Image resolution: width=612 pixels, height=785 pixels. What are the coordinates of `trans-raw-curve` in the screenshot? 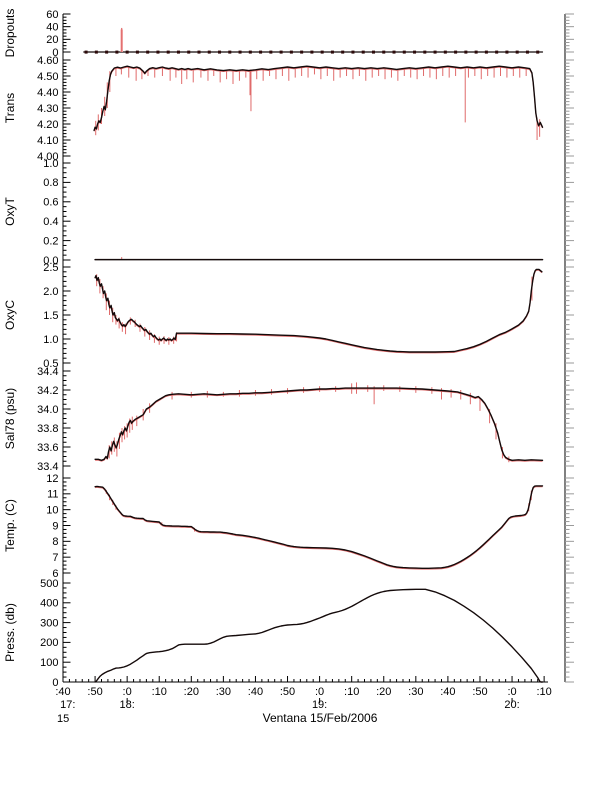 It's located at (318, 99).